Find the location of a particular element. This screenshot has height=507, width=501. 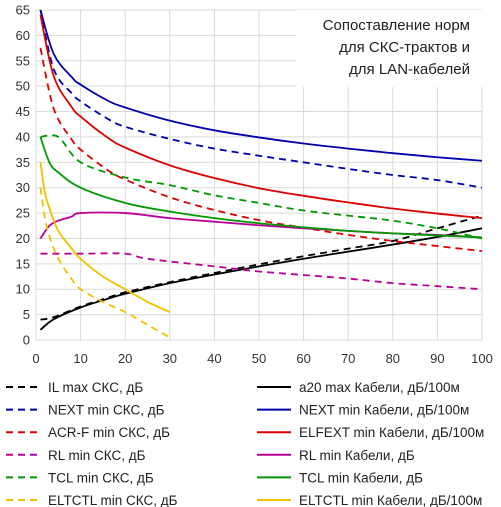

legend-label-10: TCL min Кабели, дБ is located at coordinates (361, 477).